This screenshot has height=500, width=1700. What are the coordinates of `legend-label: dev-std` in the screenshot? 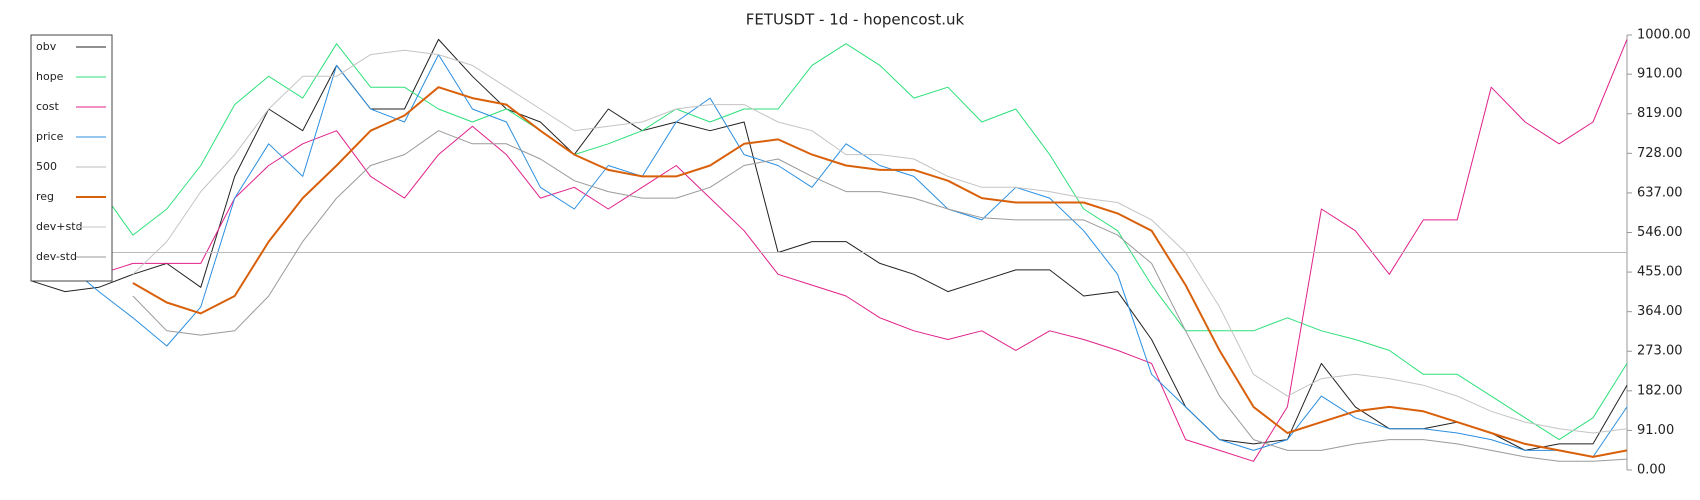 It's located at (56, 256).